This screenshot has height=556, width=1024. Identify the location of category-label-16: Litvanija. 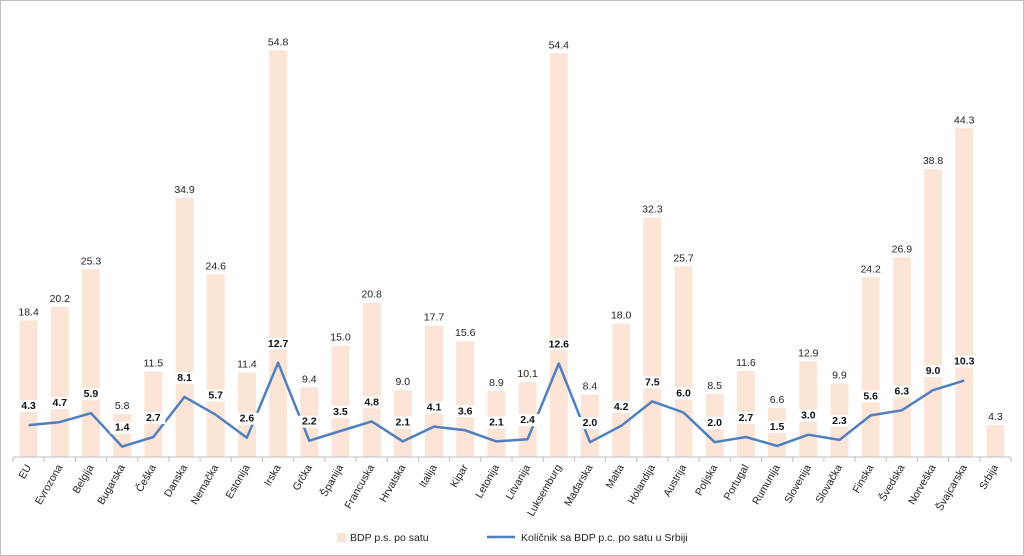
(519, 482).